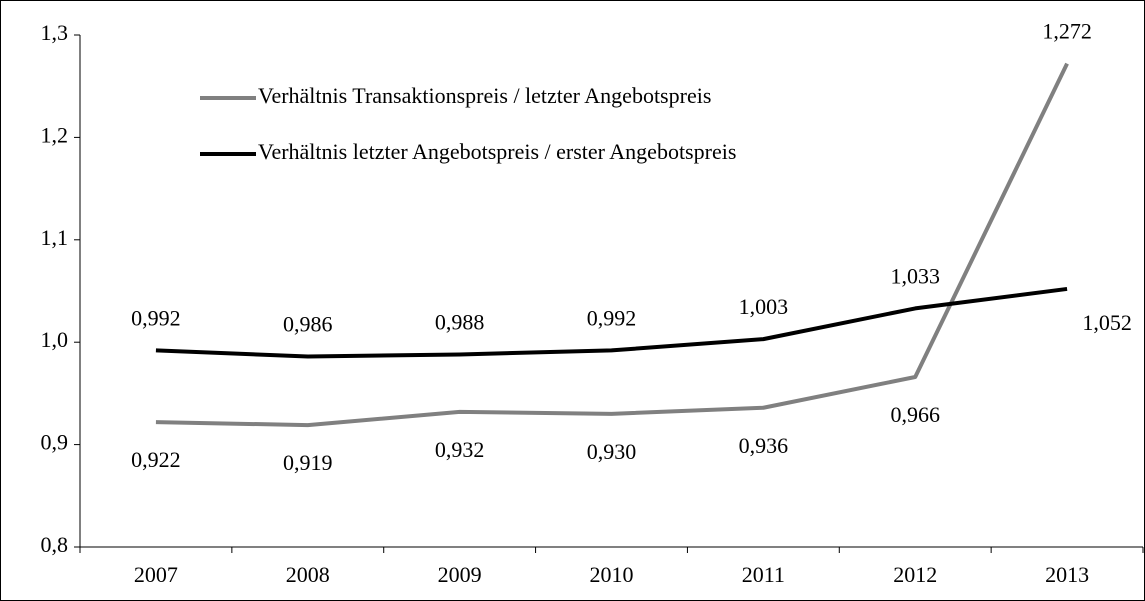 This screenshot has width=1145, height=601. I want to click on data-label: 0,930, so click(612, 451).